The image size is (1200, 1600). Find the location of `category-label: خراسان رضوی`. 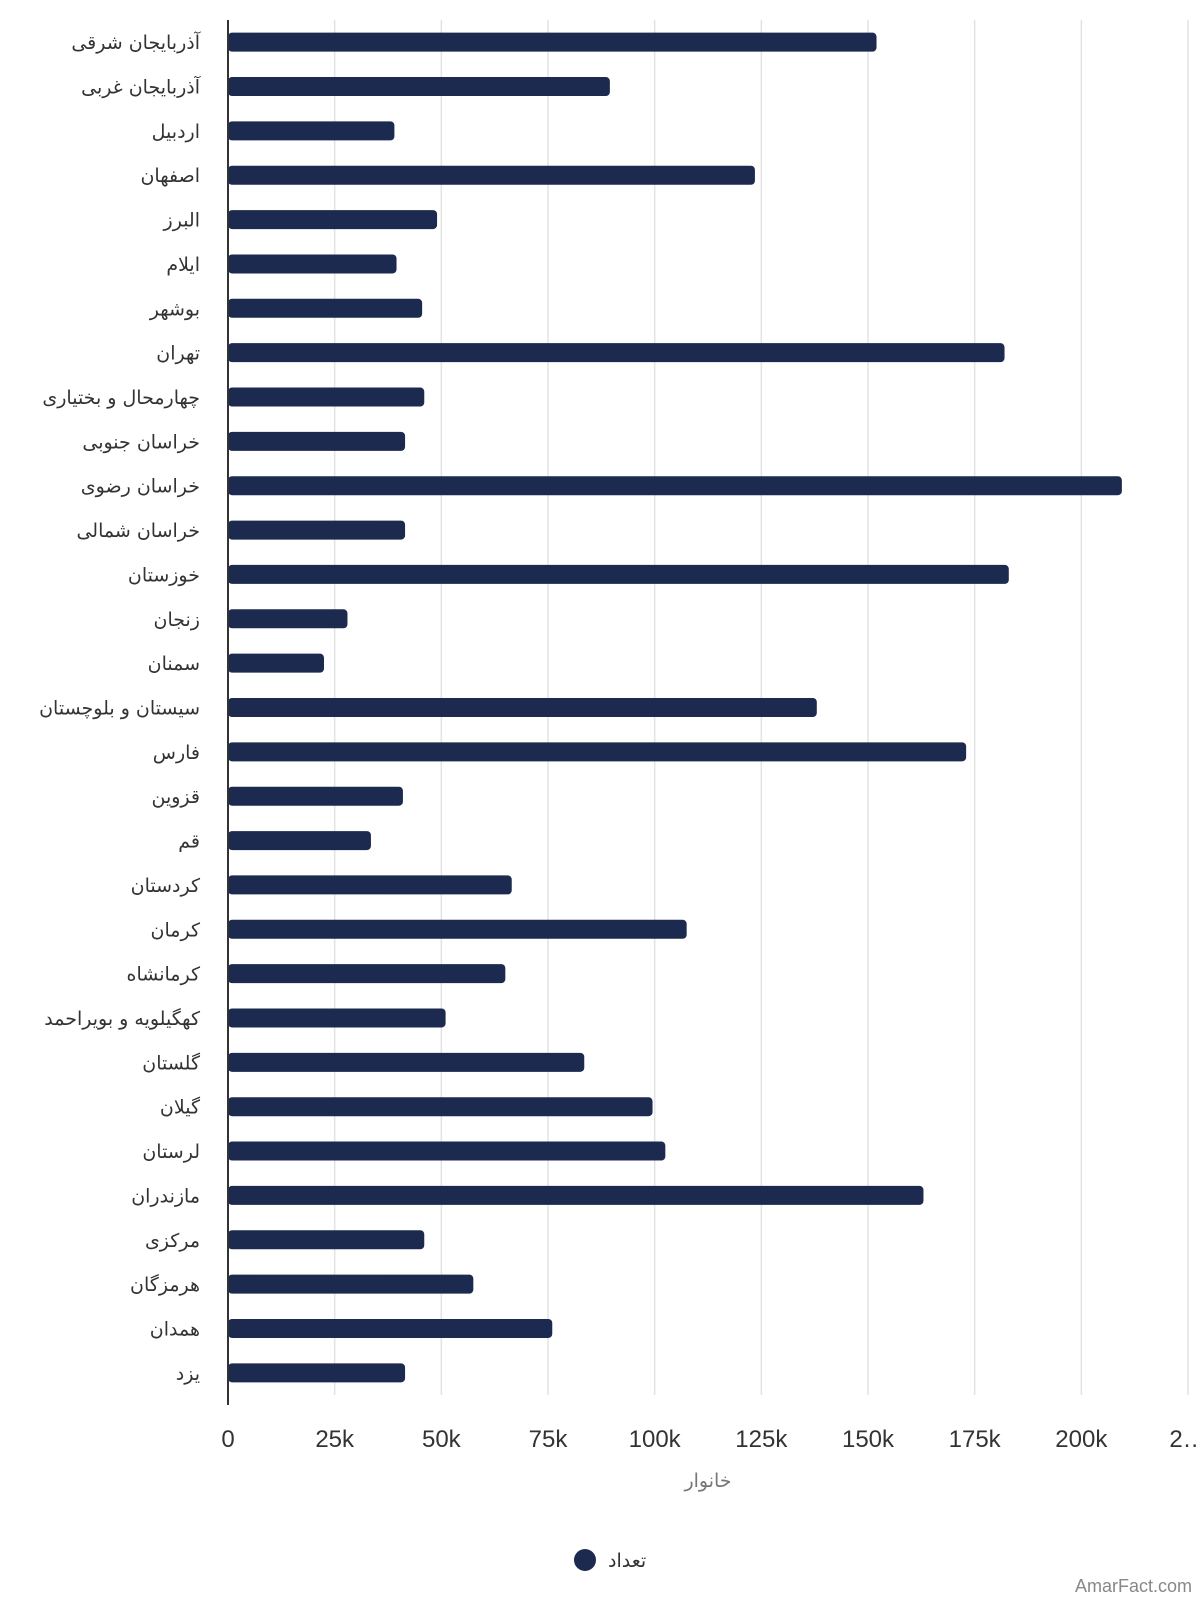

category-label: خراسان رضوی is located at coordinates (140, 487).